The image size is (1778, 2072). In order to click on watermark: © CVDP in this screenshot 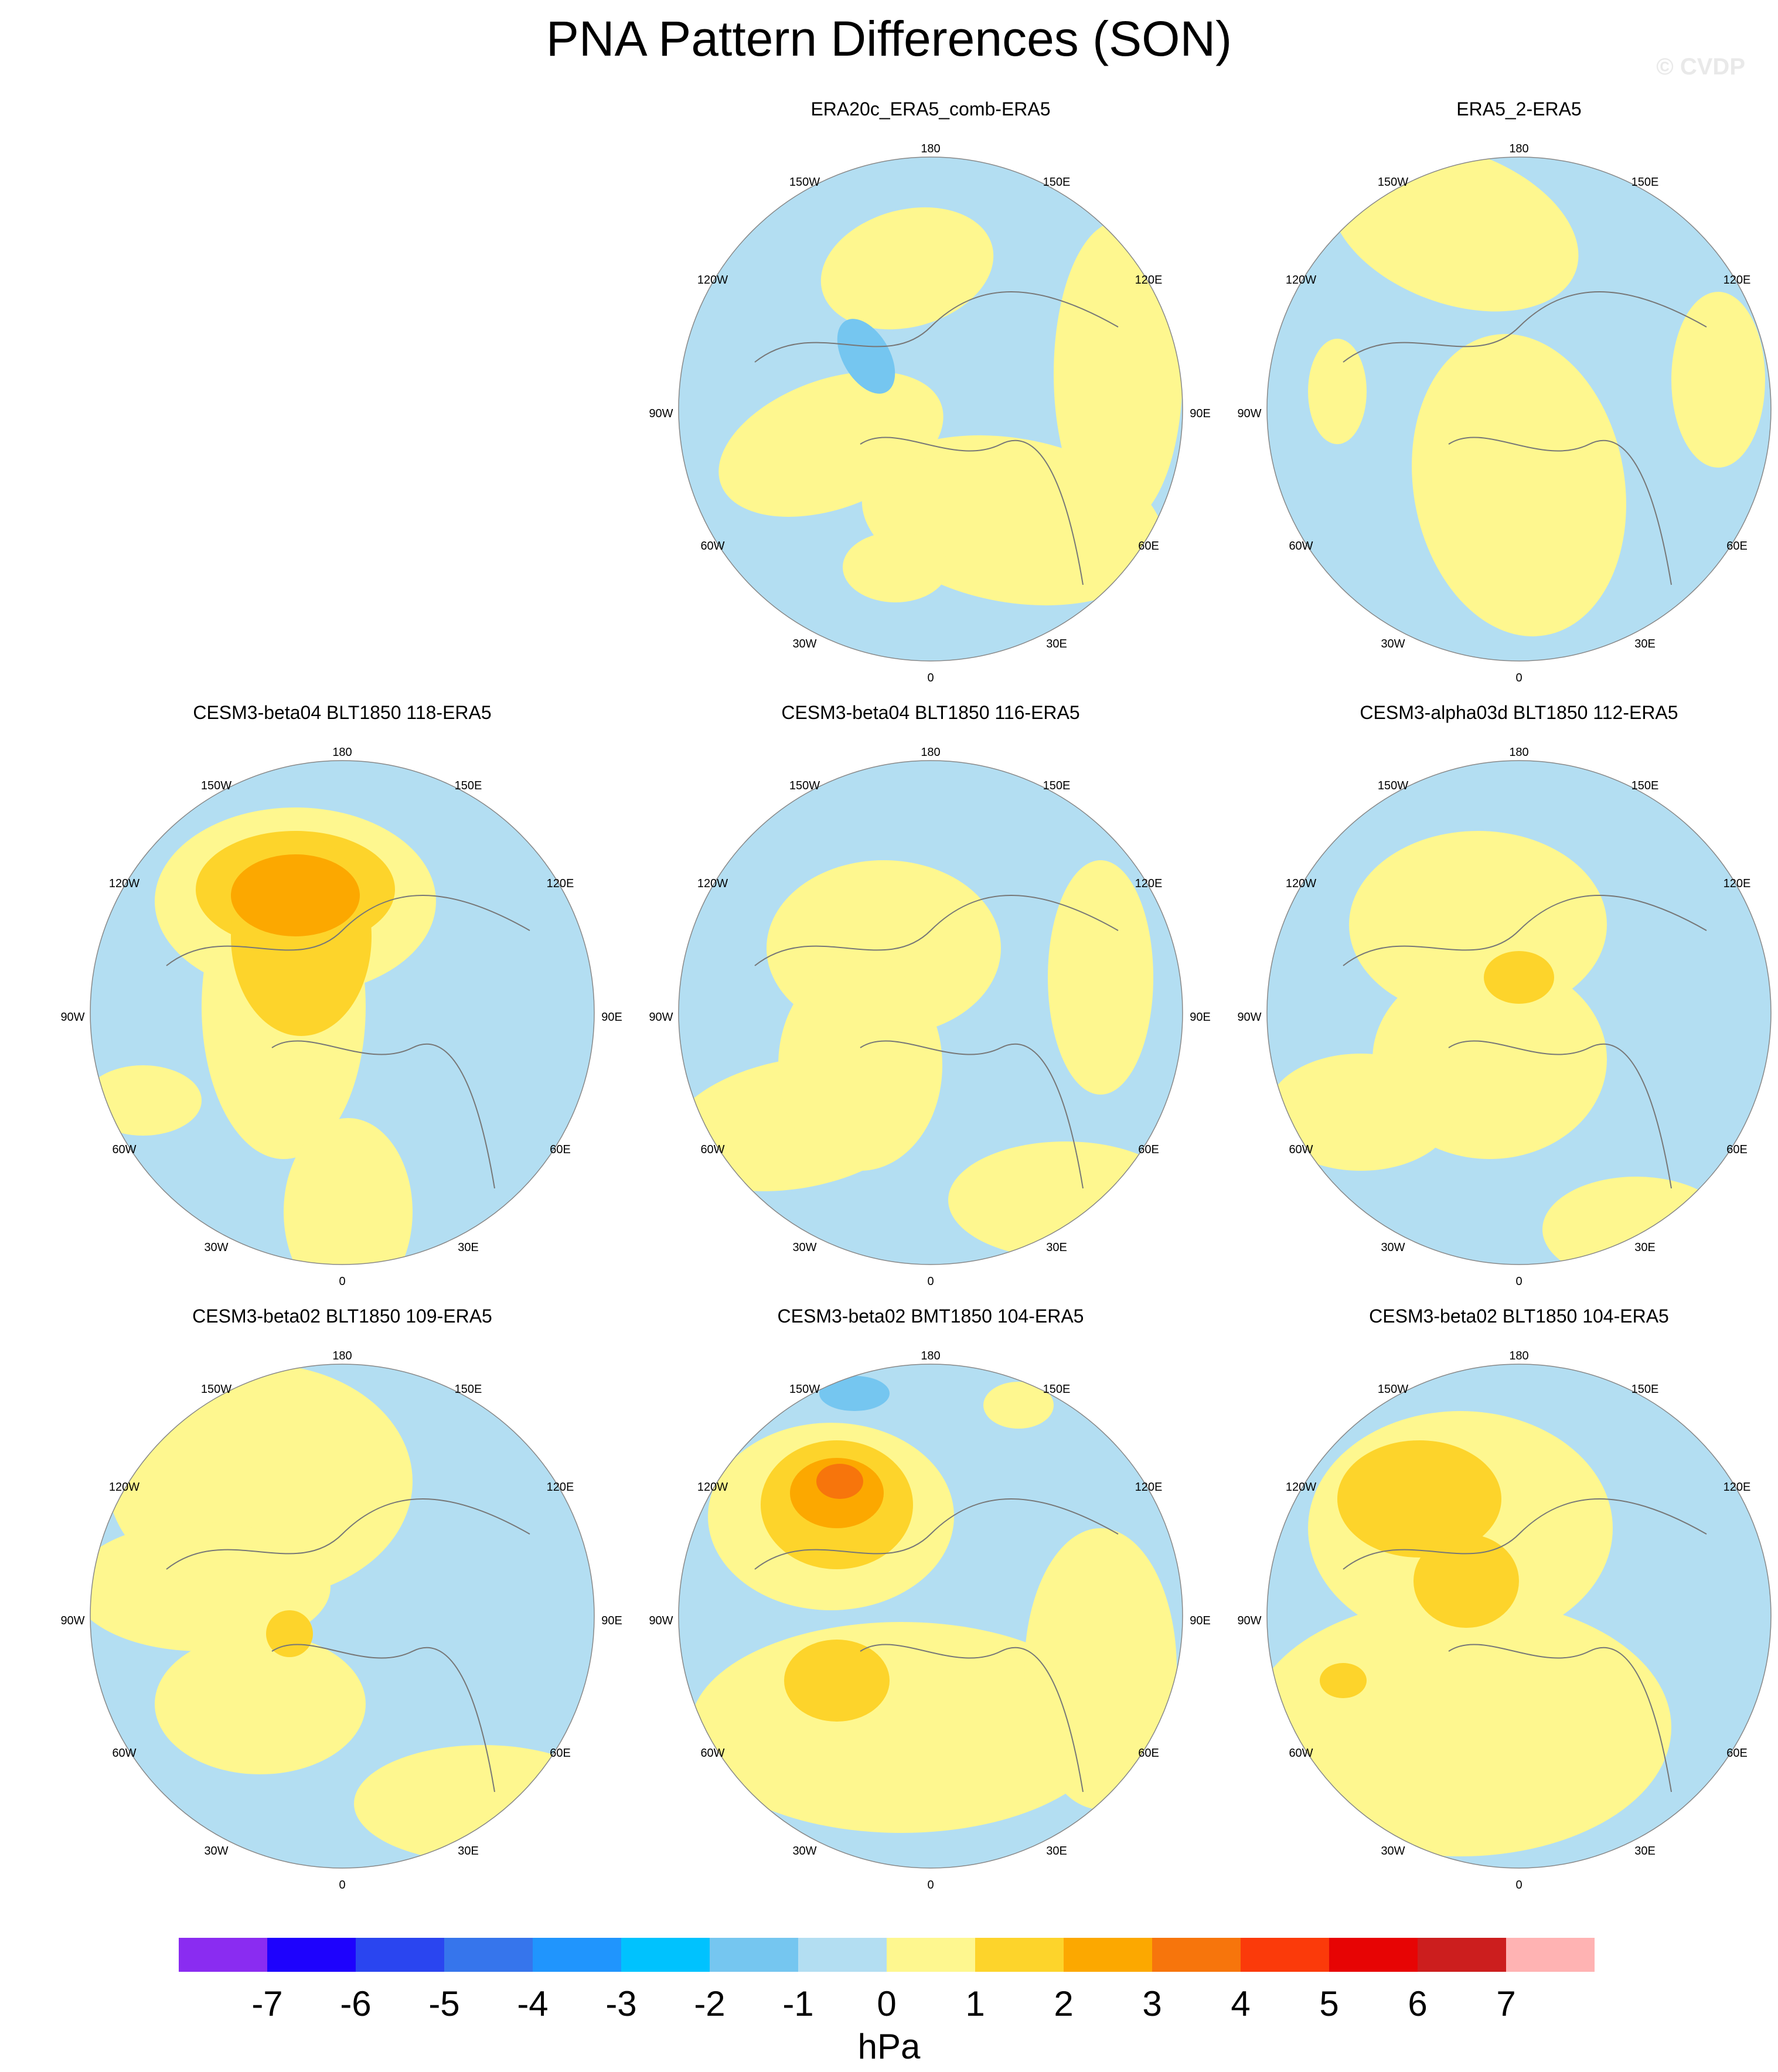, I will do `click(1700, 67)`.